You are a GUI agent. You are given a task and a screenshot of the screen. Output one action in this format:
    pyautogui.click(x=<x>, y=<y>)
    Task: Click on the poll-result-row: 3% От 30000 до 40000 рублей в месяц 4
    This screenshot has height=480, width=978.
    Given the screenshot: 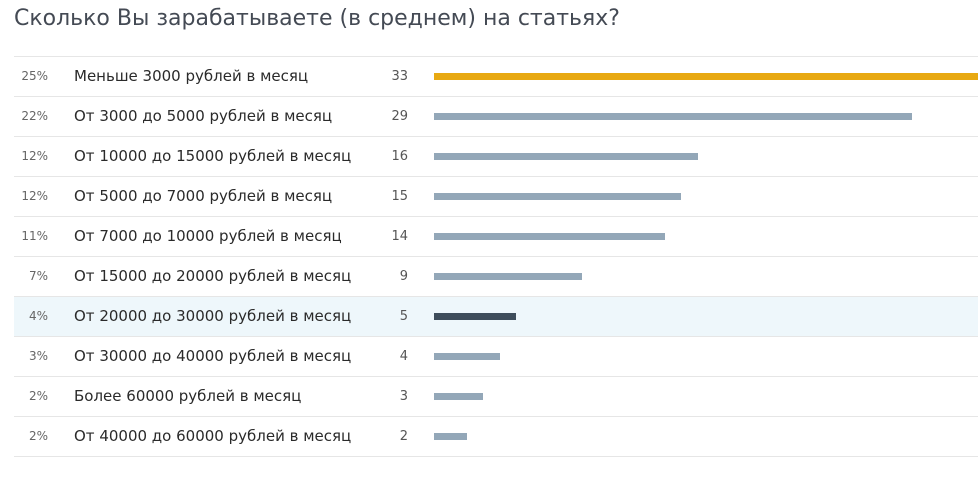 What is the action you would take?
    pyautogui.click(x=496, y=357)
    